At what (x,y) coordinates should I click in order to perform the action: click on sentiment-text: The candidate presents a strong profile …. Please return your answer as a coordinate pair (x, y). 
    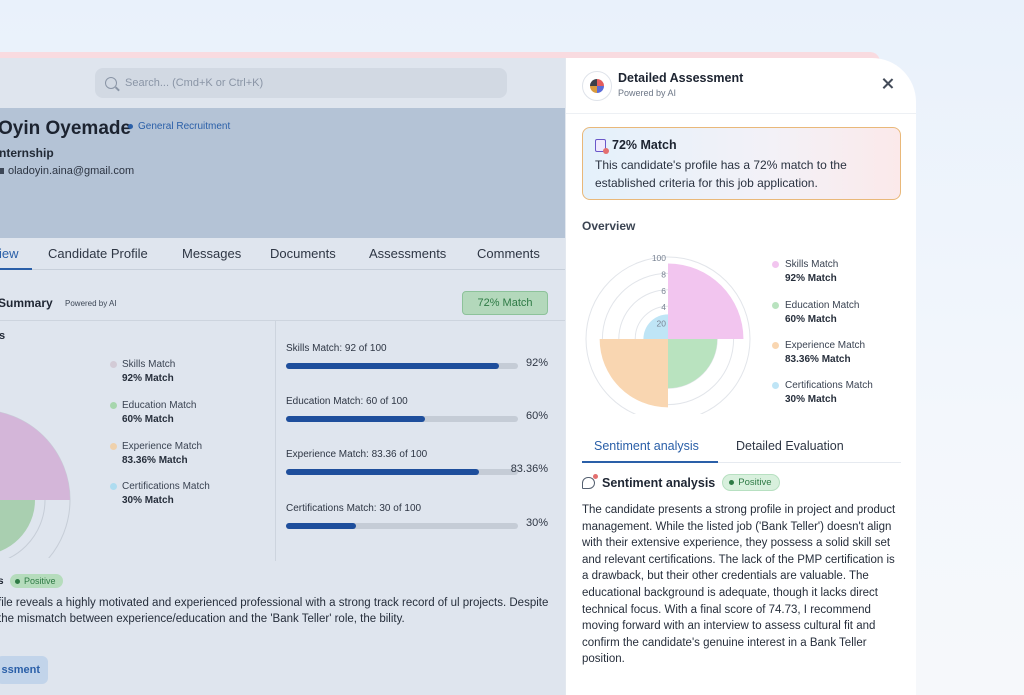
    Looking at the image, I should click on (739, 585).